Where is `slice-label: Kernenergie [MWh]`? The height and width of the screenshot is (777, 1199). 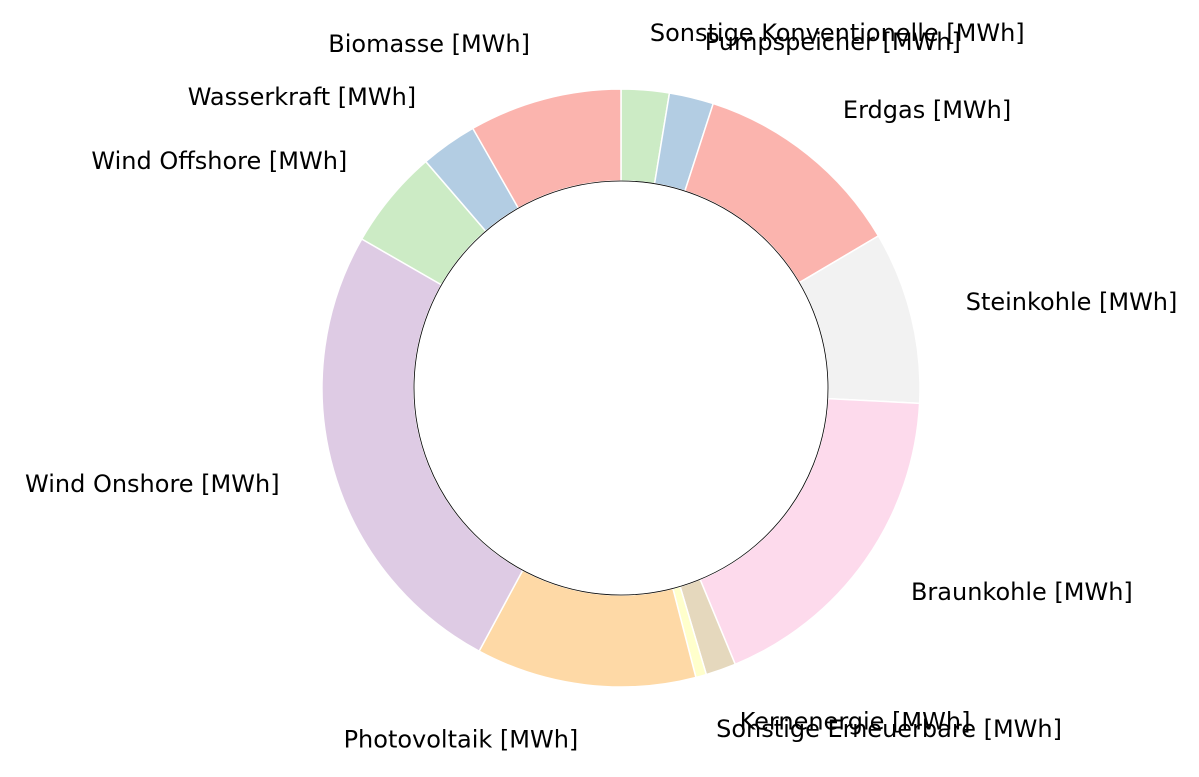
slice-label: Kernenergie [MWh] is located at coordinates (855, 722).